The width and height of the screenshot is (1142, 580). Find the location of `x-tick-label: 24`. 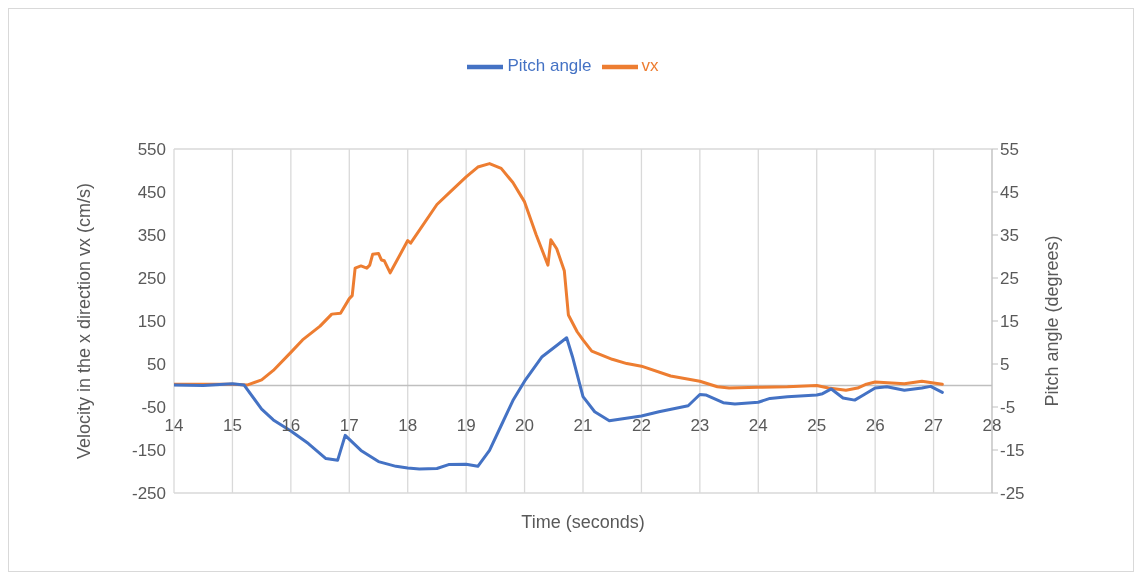

x-tick-label: 24 is located at coordinates (758, 426).